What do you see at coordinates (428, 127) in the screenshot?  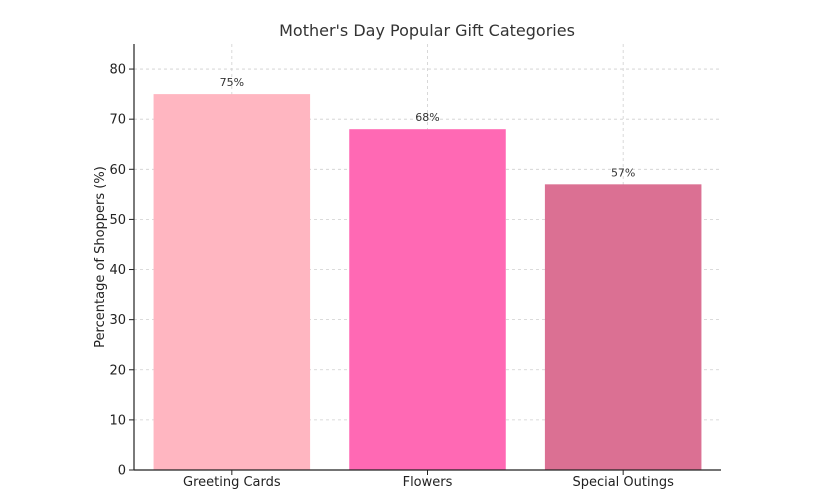 I see `data-labels: 75% 68% 57%` at bounding box center [428, 127].